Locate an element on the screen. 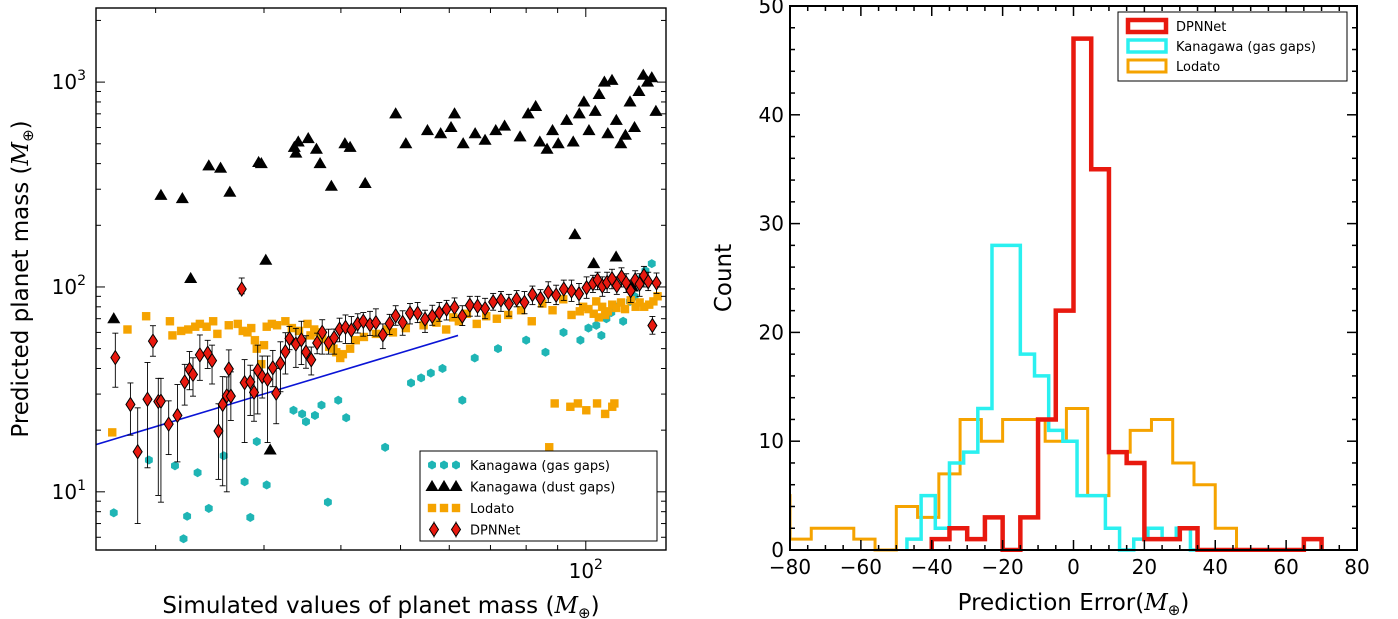  left-legend-label: Kanagawa (dust gaps) is located at coordinates (542, 488).